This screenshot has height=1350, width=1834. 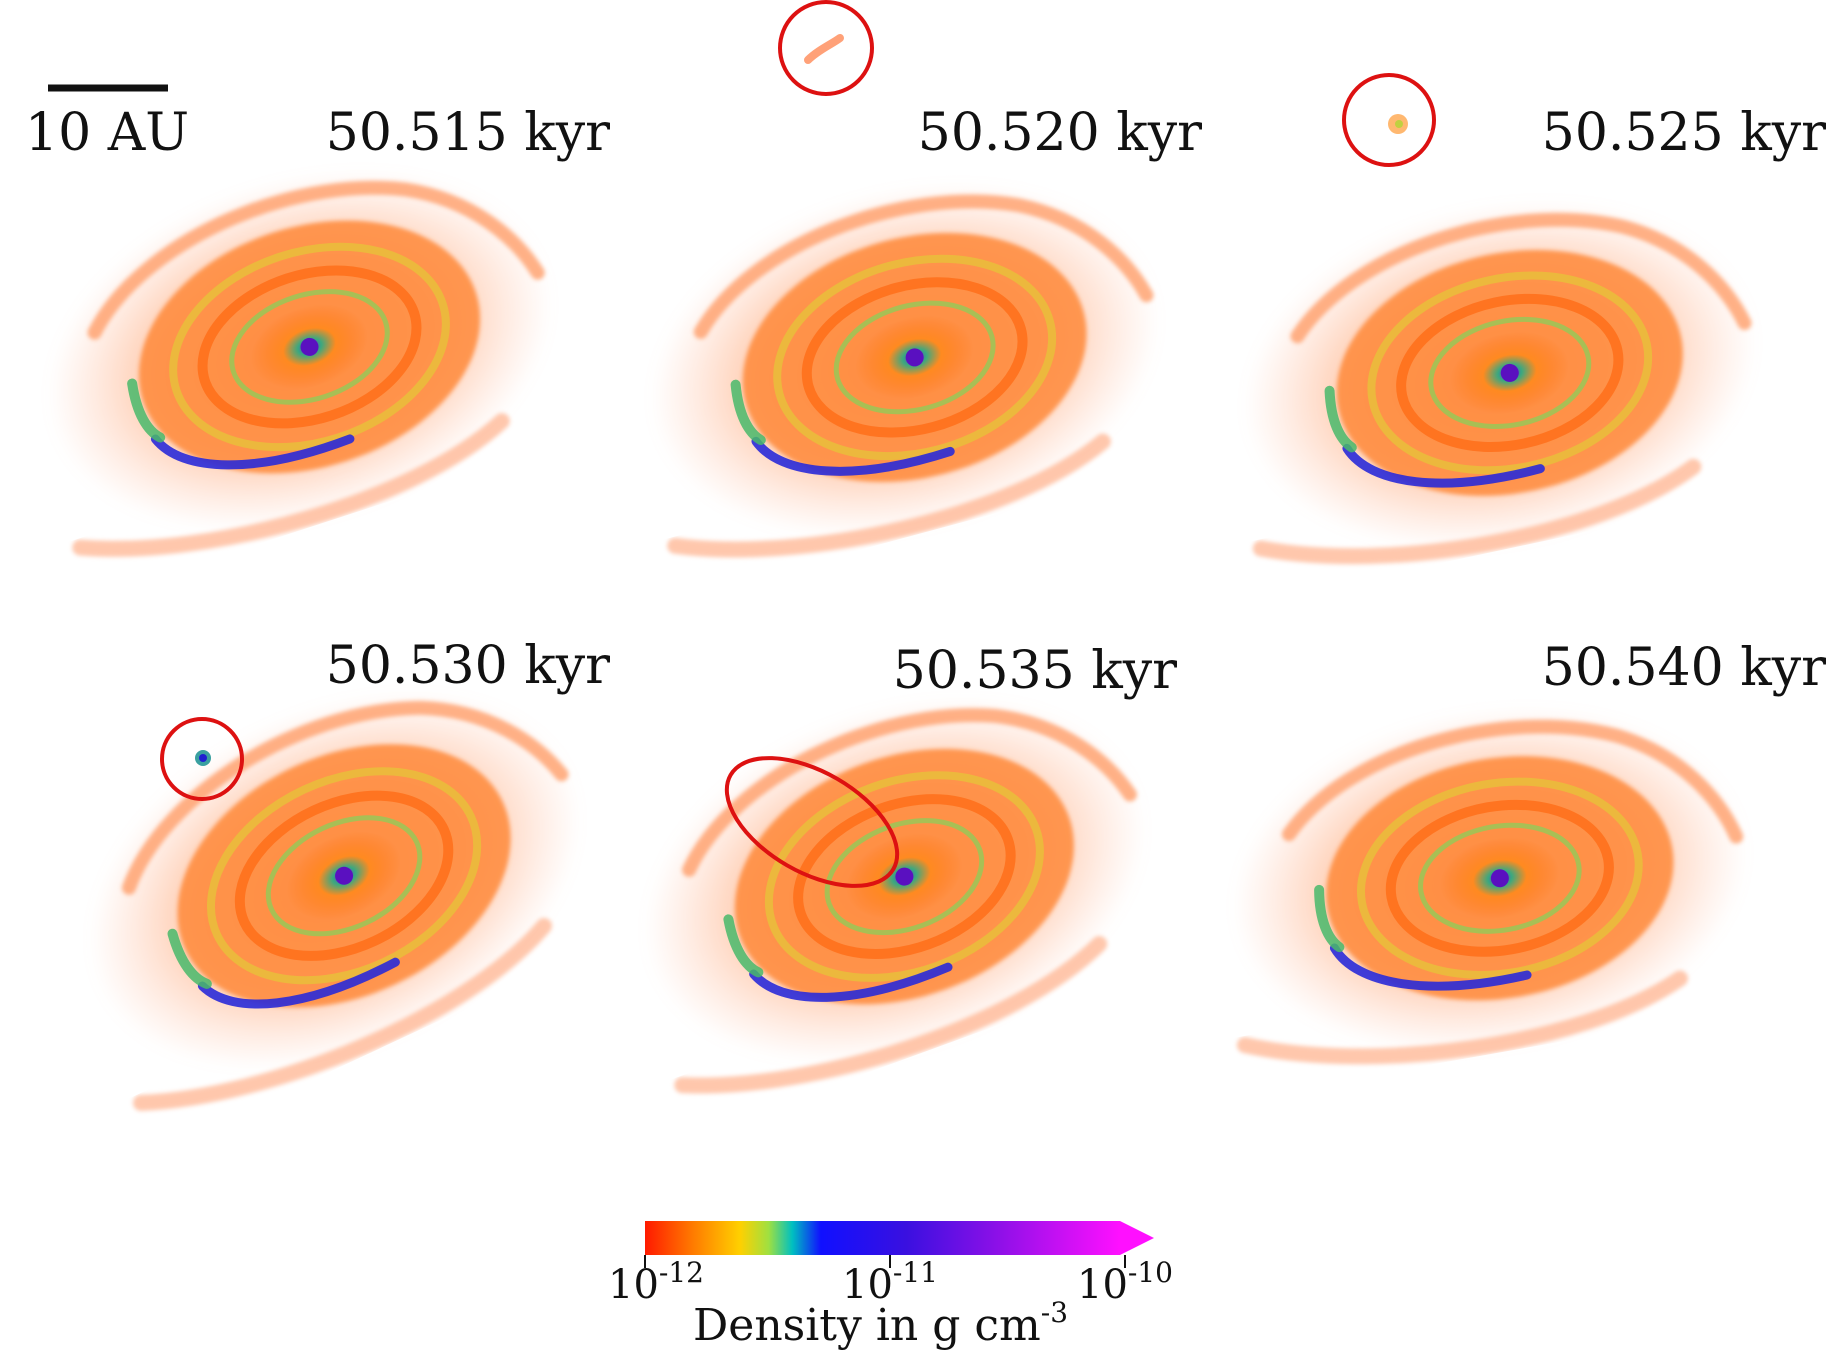 I want to click on snapshot-panel-4: 50.530 kyr, so click(x=330, y=882).